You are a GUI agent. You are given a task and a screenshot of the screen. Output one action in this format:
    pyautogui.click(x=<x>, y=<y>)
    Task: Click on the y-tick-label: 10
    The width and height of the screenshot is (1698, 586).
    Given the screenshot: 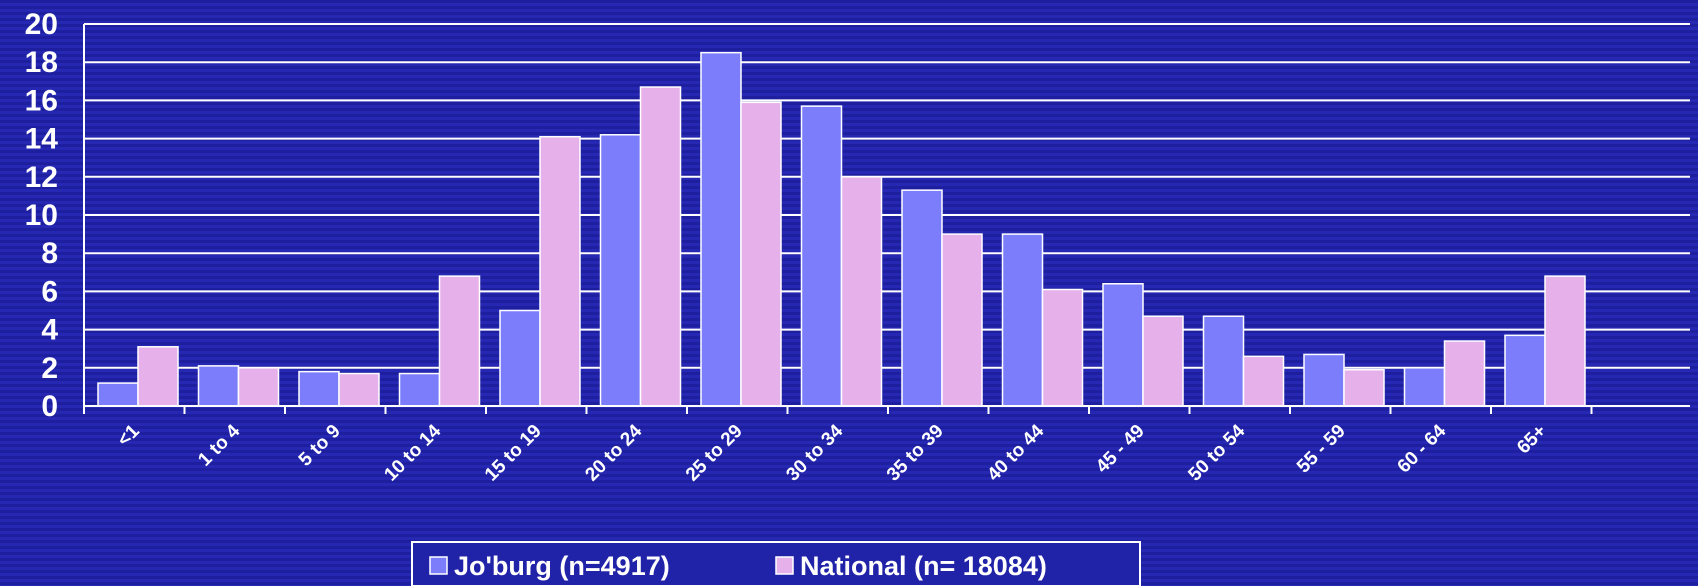 What is the action you would take?
    pyautogui.click(x=41, y=215)
    